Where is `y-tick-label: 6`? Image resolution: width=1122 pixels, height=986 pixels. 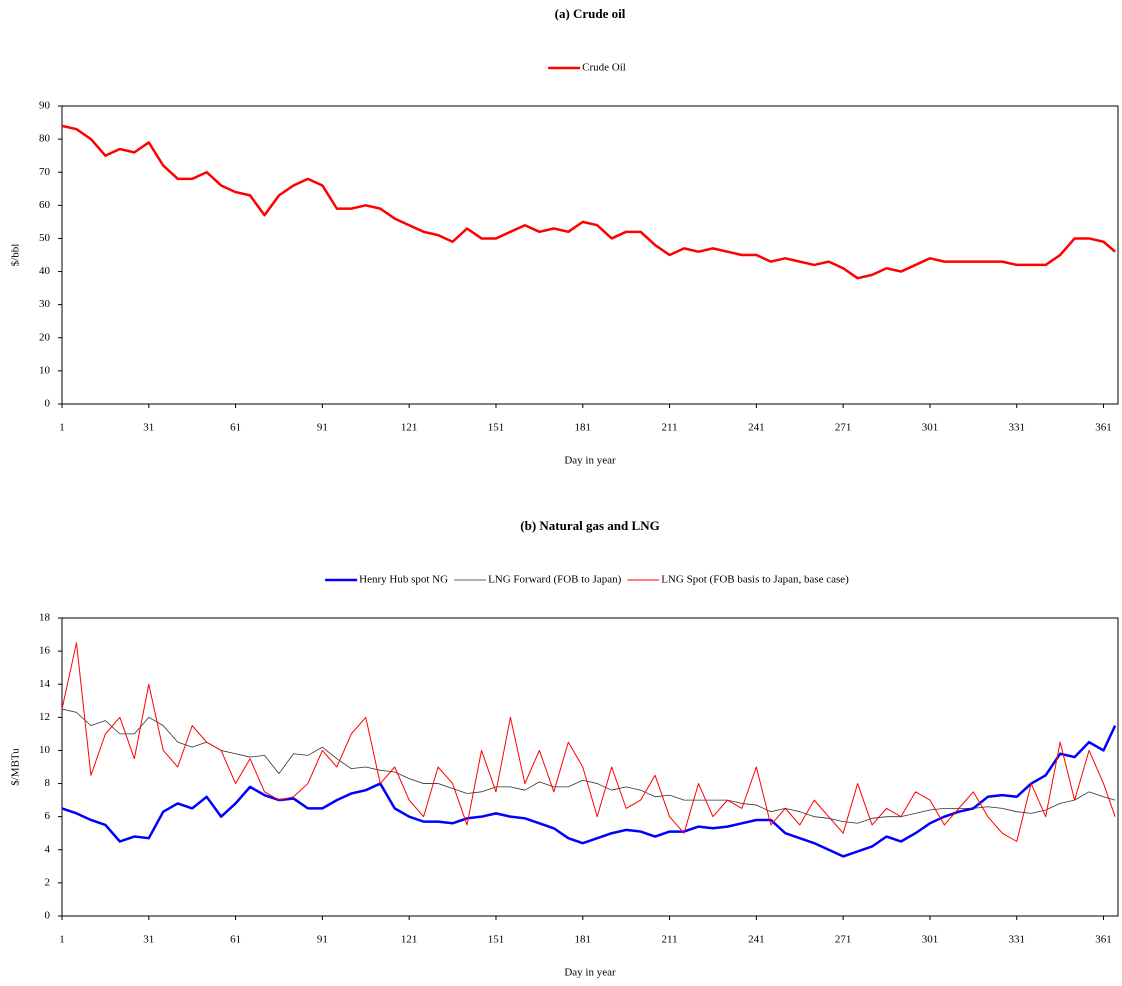
y-tick-label: 6 is located at coordinates (48, 816).